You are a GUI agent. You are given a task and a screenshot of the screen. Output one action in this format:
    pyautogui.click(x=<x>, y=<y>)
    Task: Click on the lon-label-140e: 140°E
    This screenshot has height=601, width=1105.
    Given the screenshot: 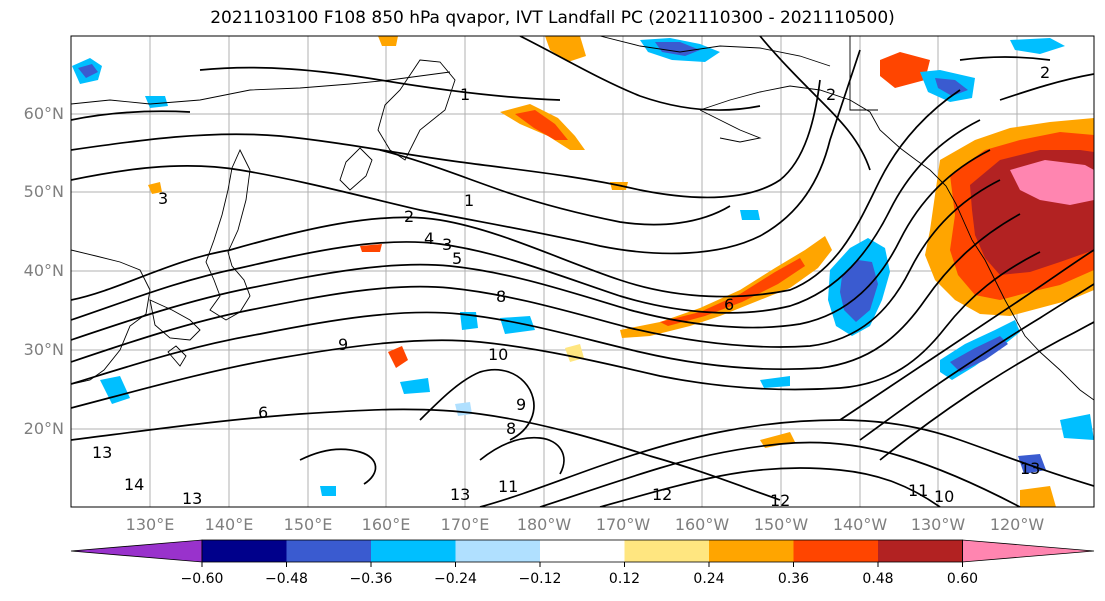 What is the action you would take?
    pyautogui.click(x=229, y=524)
    